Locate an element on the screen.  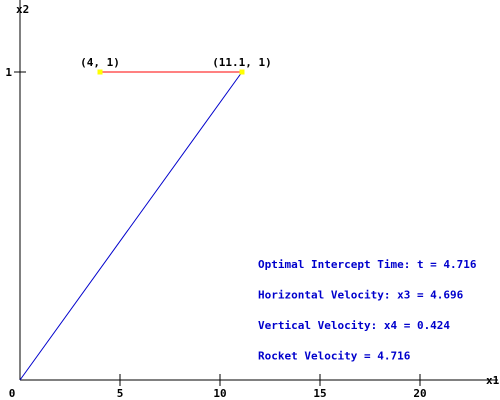
y-tick-label: 1 is located at coordinates (8, 72).